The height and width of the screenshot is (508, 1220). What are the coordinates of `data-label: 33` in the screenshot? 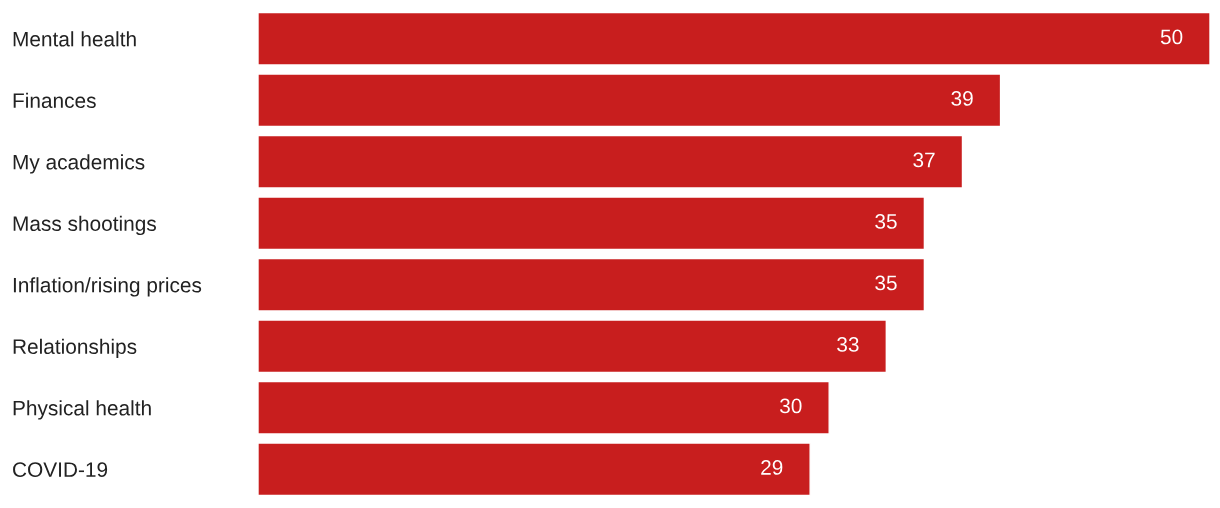 It's located at (848, 344).